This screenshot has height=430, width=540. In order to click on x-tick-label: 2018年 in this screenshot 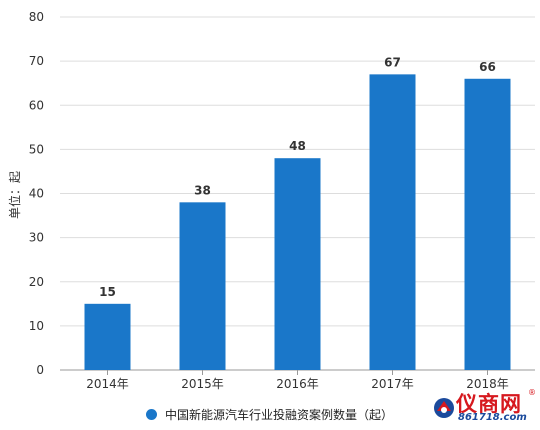, I will do `click(487, 384)`.